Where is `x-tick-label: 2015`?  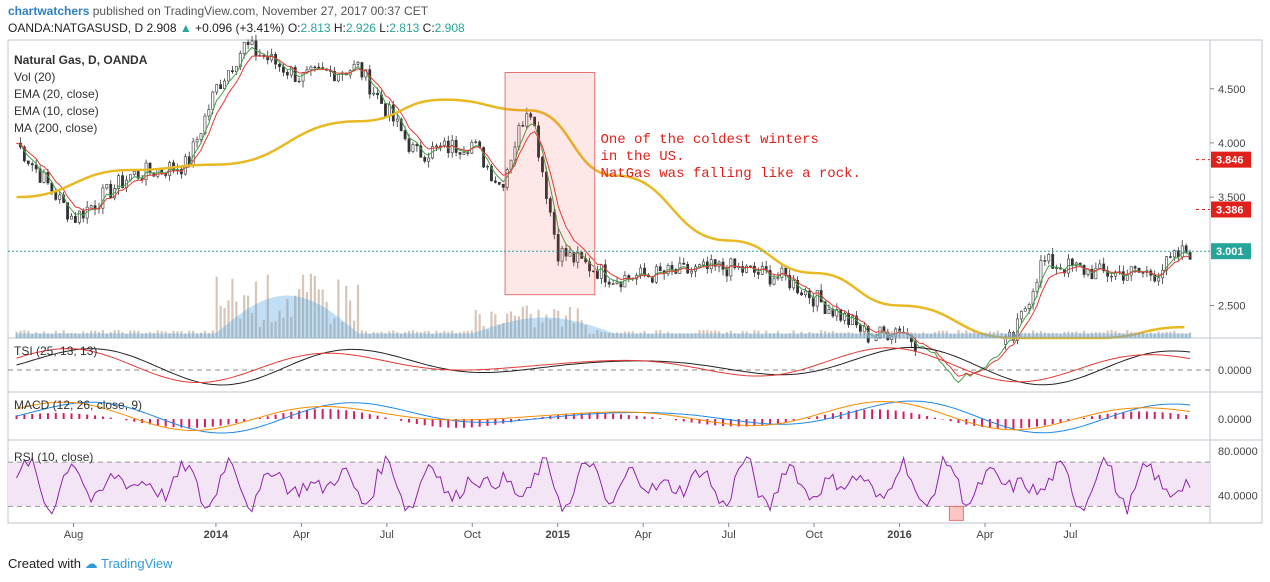
x-tick-label: 2015 is located at coordinates (557, 535).